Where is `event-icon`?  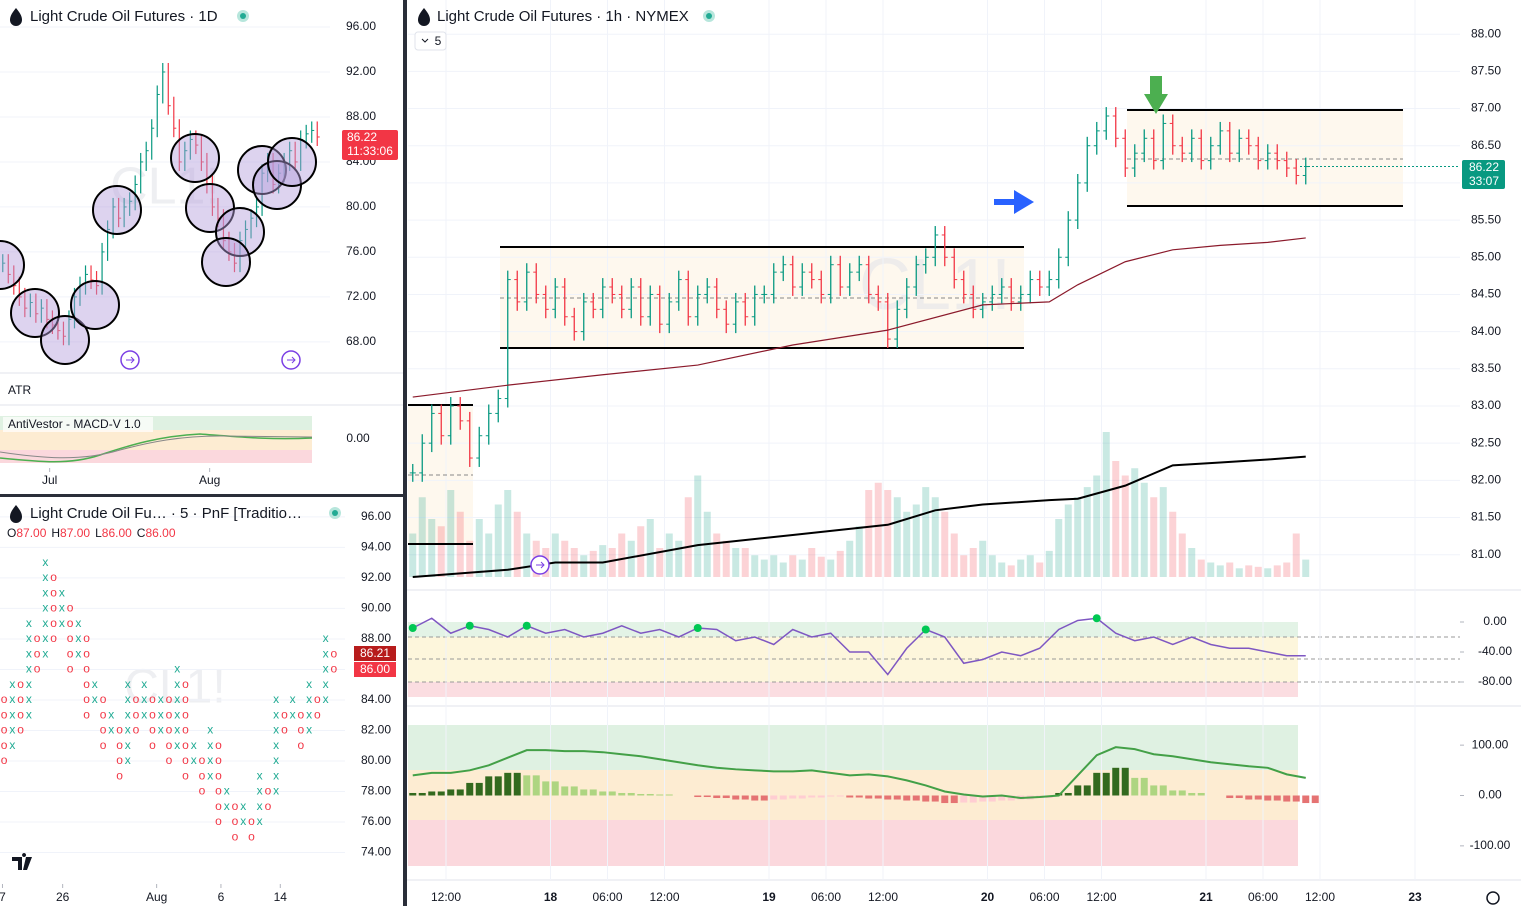 event-icon is located at coordinates (130, 360).